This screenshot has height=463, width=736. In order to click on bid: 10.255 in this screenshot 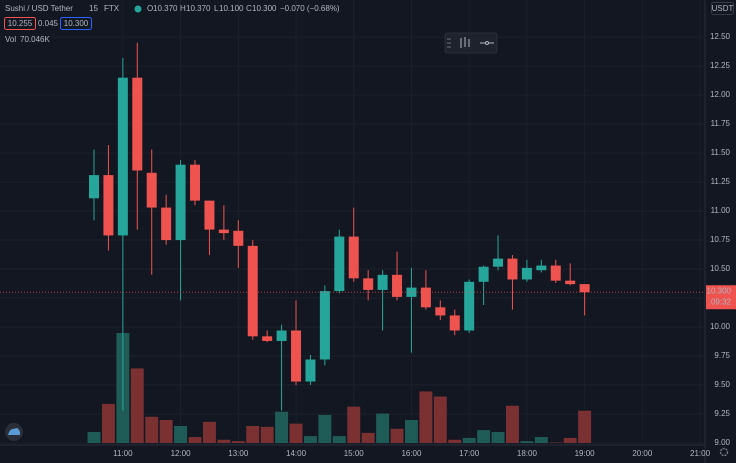, I will do `click(20, 23)`.